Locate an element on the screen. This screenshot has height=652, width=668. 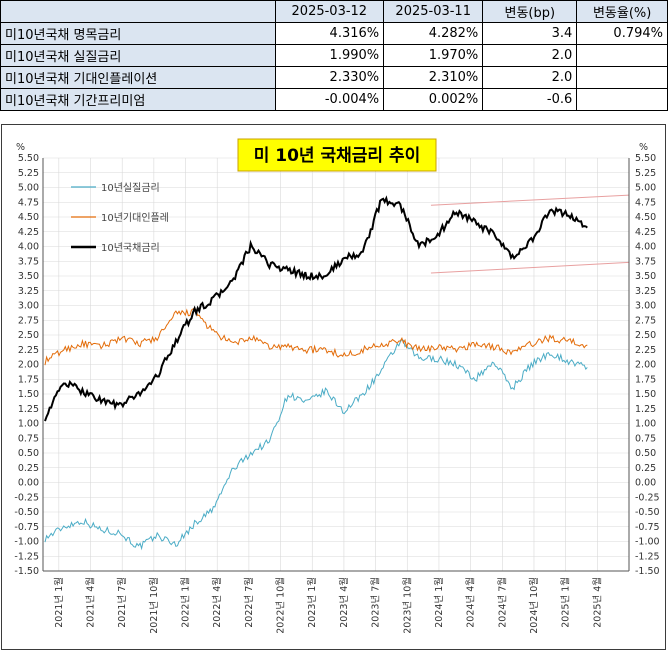
x-tick-label: 2025년 4월 is located at coordinates (597, 602).